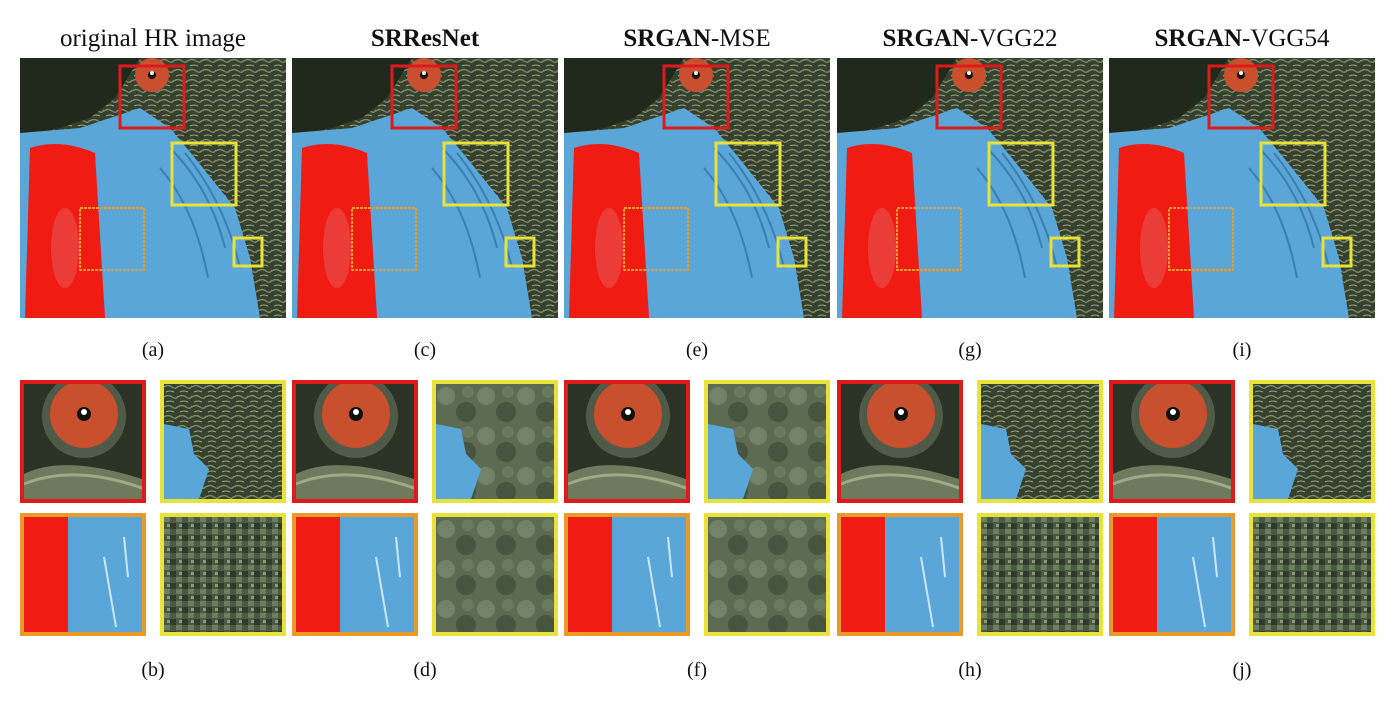 This screenshot has width=1400, height=704. I want to click on column-title: SRGAN-VGG54, so click(1242, 39).